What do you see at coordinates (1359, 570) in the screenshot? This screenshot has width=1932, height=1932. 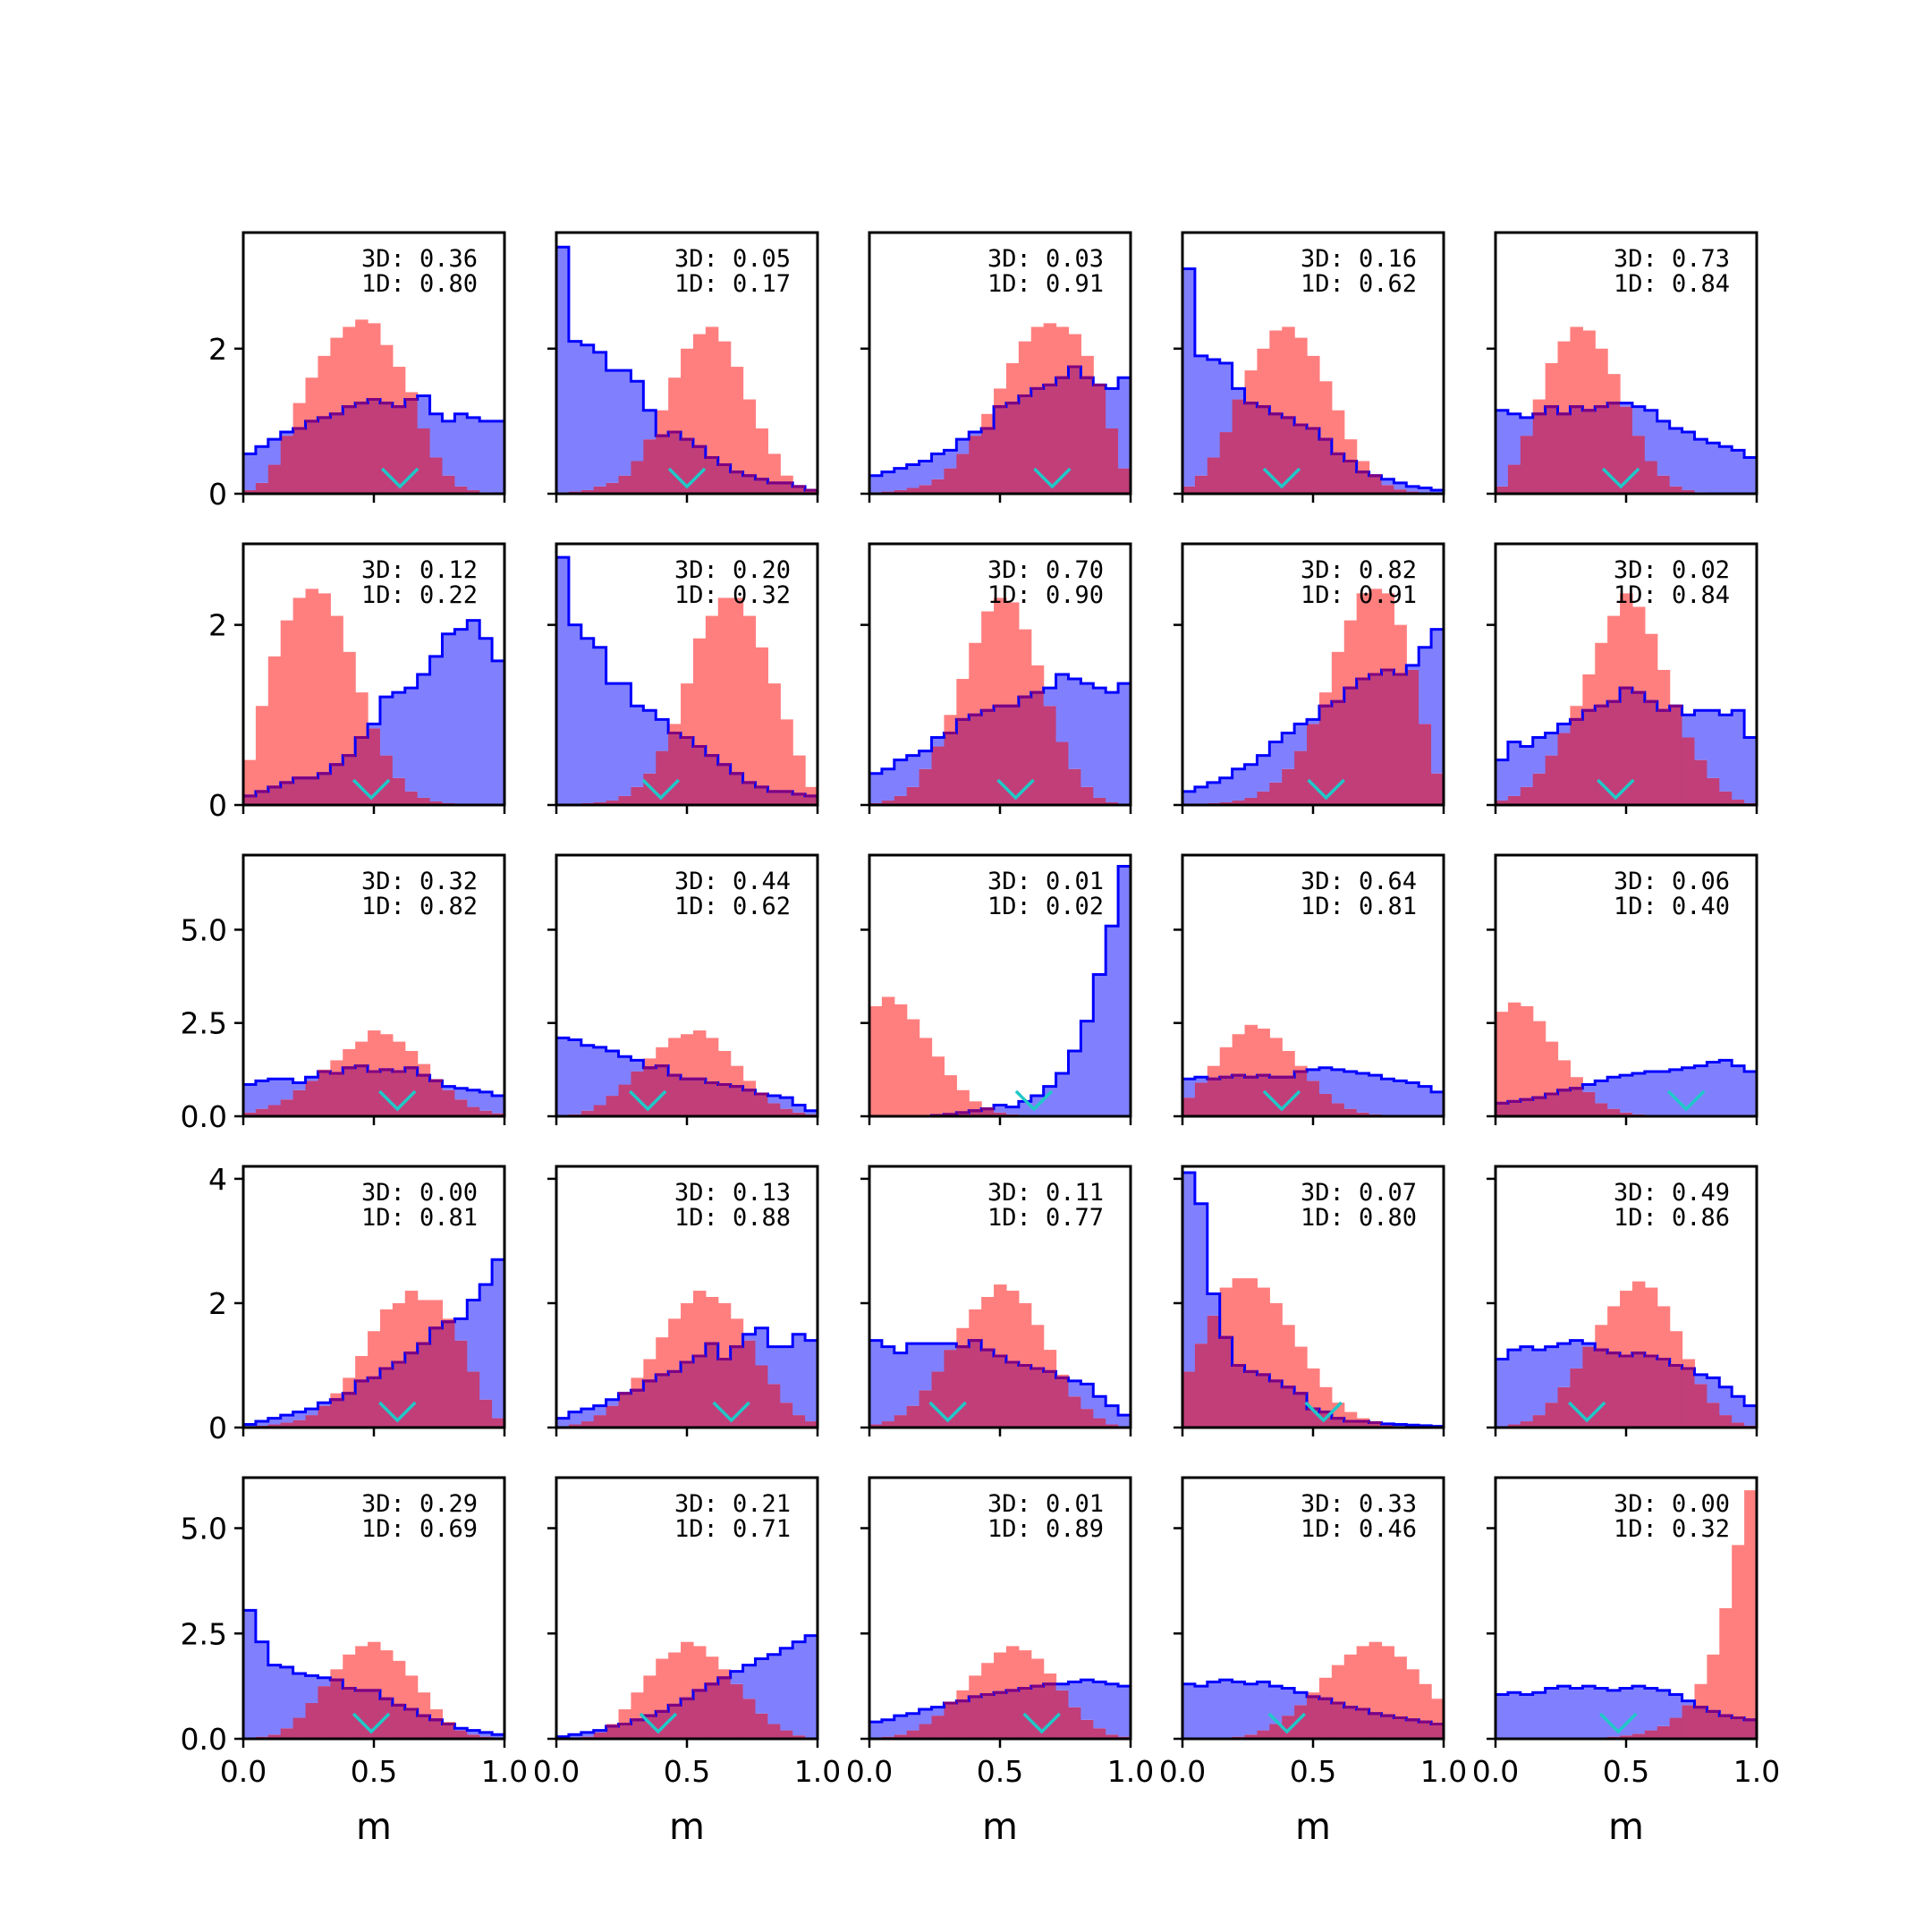 I see `score-annotation: 3D: 0.82` at bounding box center [1359, 570].